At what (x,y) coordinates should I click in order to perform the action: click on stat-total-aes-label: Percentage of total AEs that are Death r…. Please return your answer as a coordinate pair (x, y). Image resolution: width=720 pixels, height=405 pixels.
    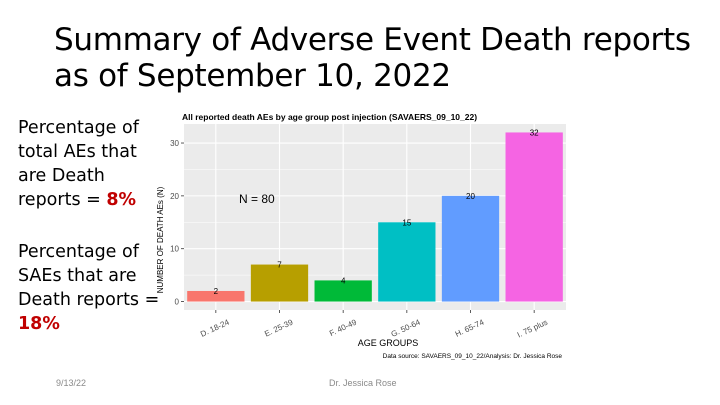
    Looking at the image, I should click on (78, 164).